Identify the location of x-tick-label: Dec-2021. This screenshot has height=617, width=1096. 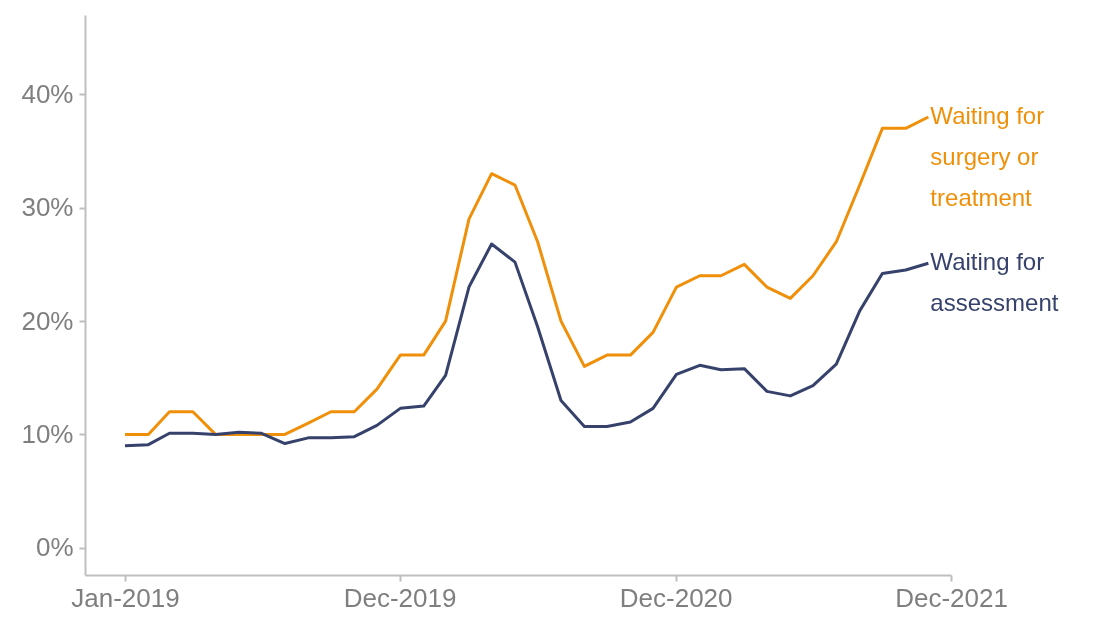
(951, 597).